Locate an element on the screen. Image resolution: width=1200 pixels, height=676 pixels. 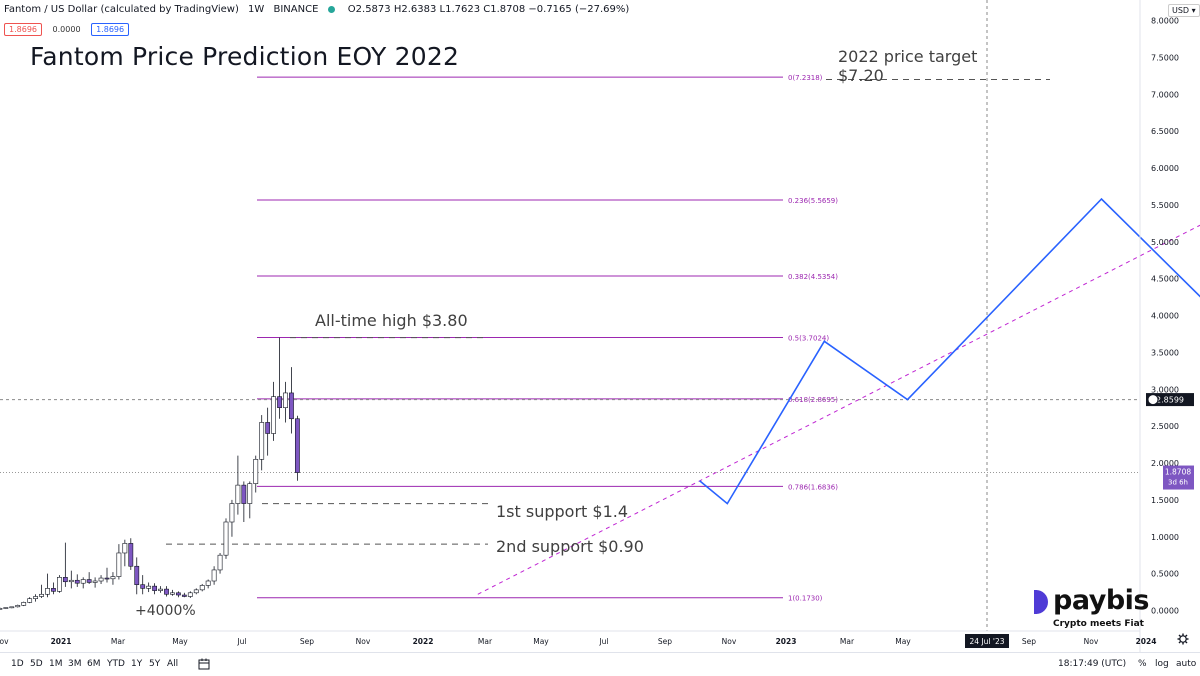
ath-annotation: All-time high $3.80 is located at coordinates (391, 320).